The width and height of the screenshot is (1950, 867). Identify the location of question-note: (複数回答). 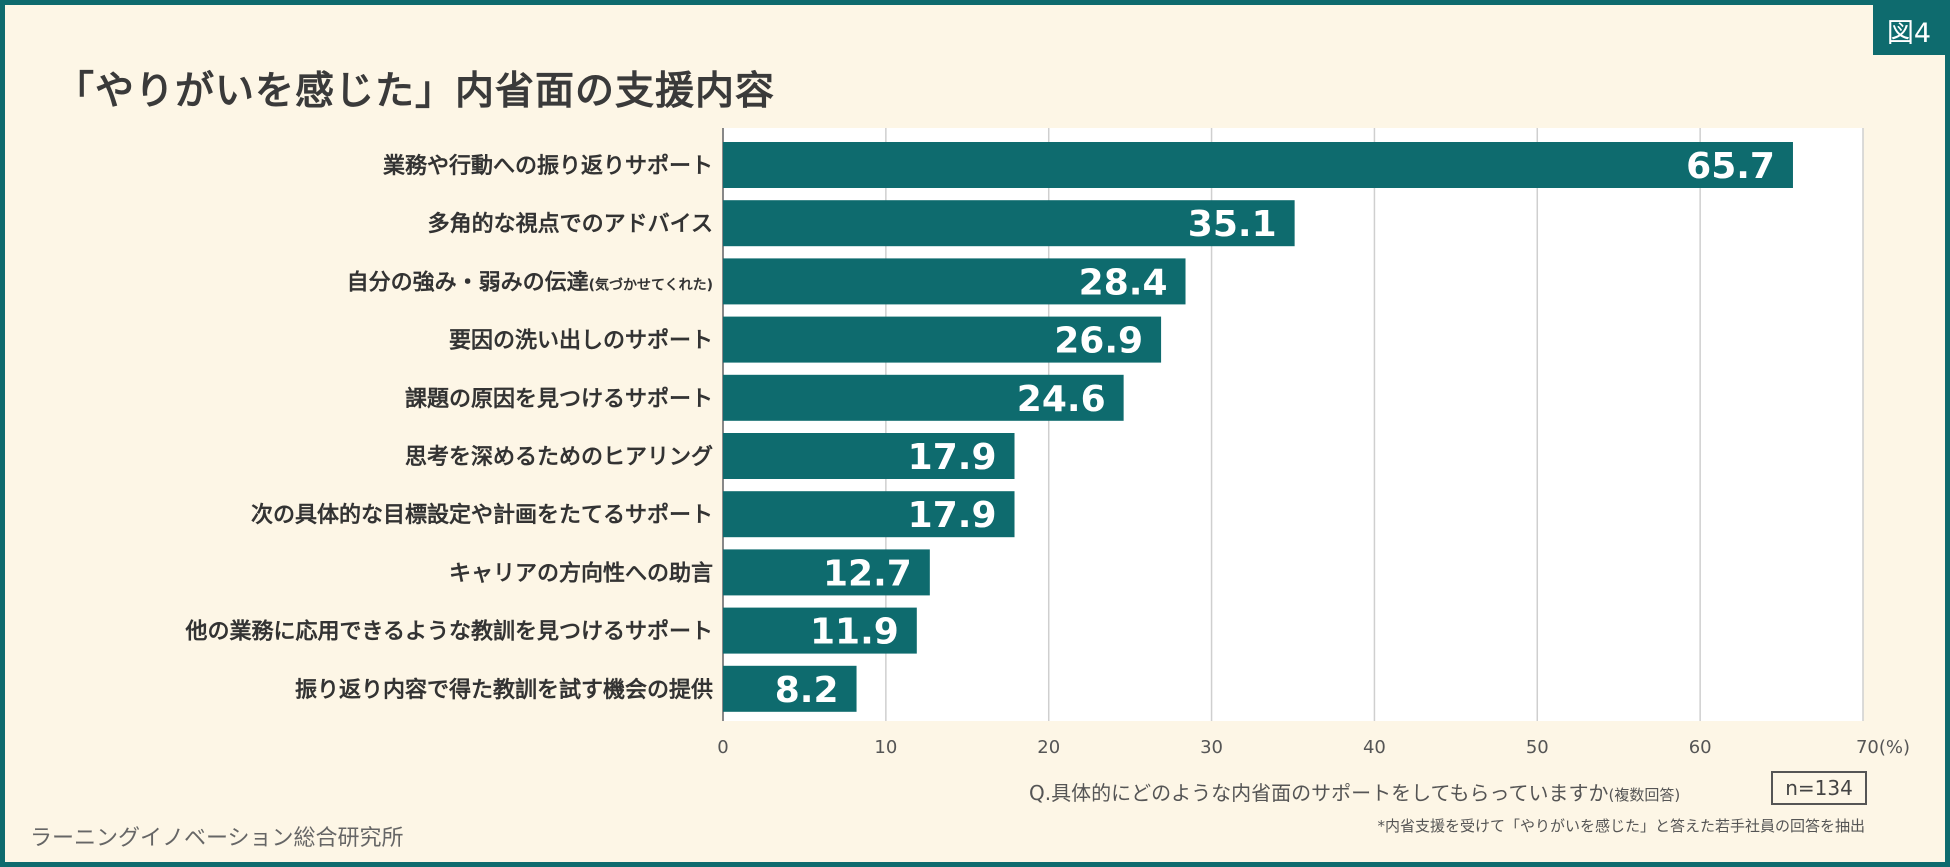
(1644, 795).